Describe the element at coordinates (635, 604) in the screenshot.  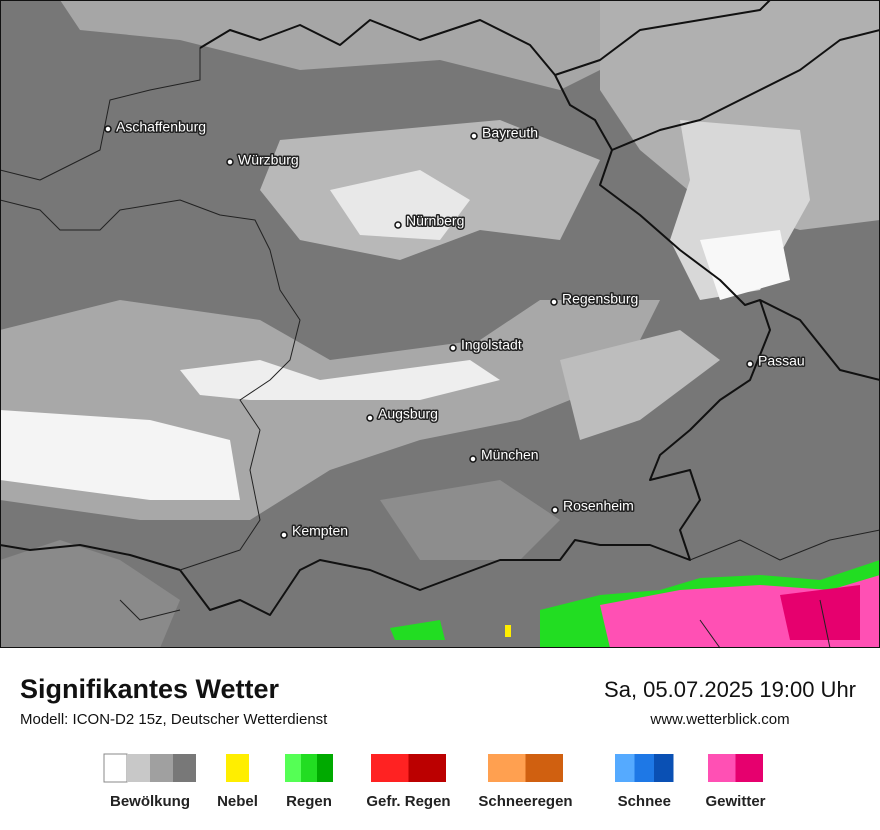
I see `precipitation` at that location.